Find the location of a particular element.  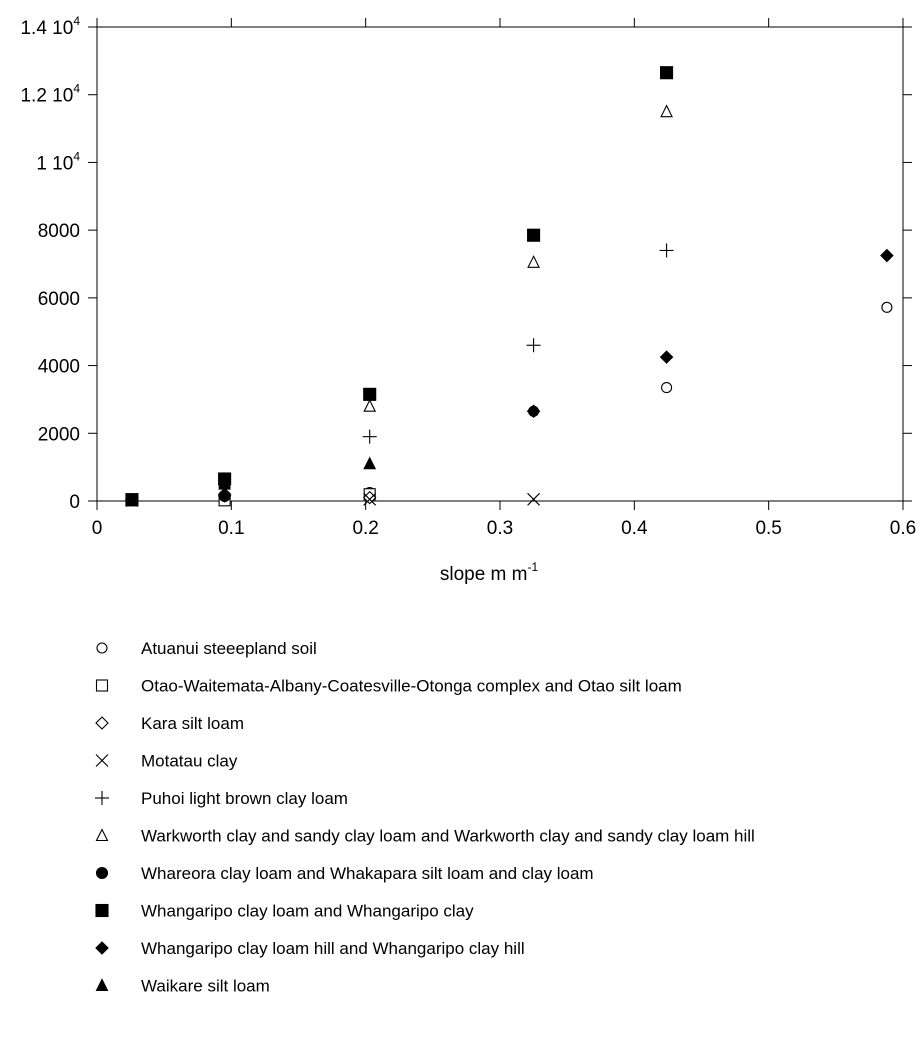

y-tick-label: 8000 is located at coordinates (59, 231).